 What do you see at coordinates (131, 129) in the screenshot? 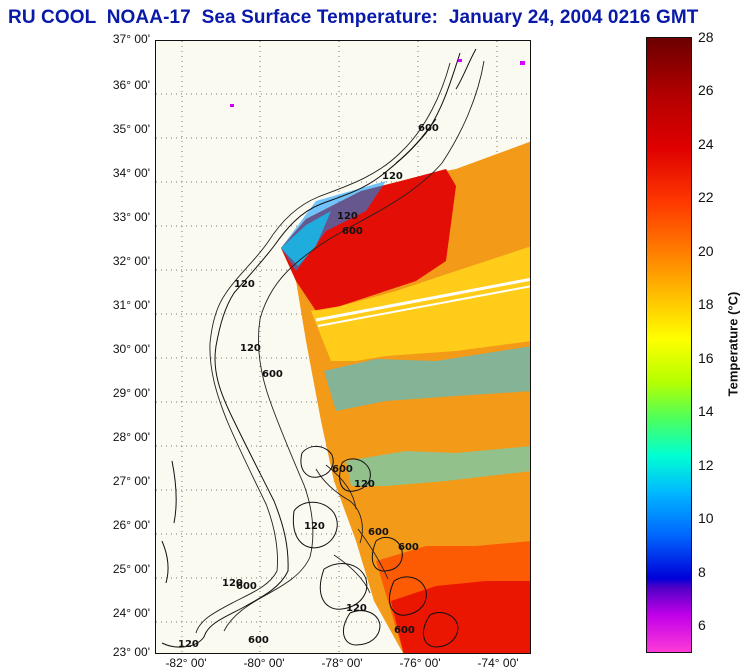
I see `lat-label-35: 35° 00'` at bounding box center [131, 129].